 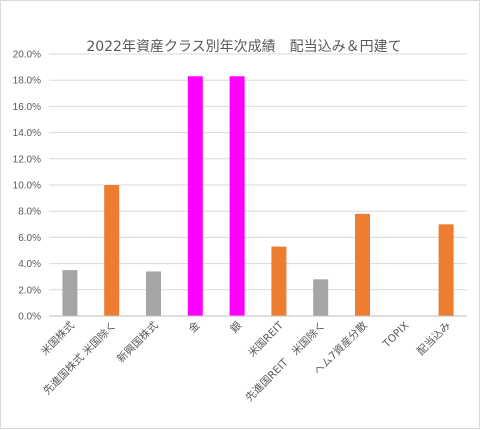 I want to click on x-category-label: 米国株式, so click(x=57, y=338).